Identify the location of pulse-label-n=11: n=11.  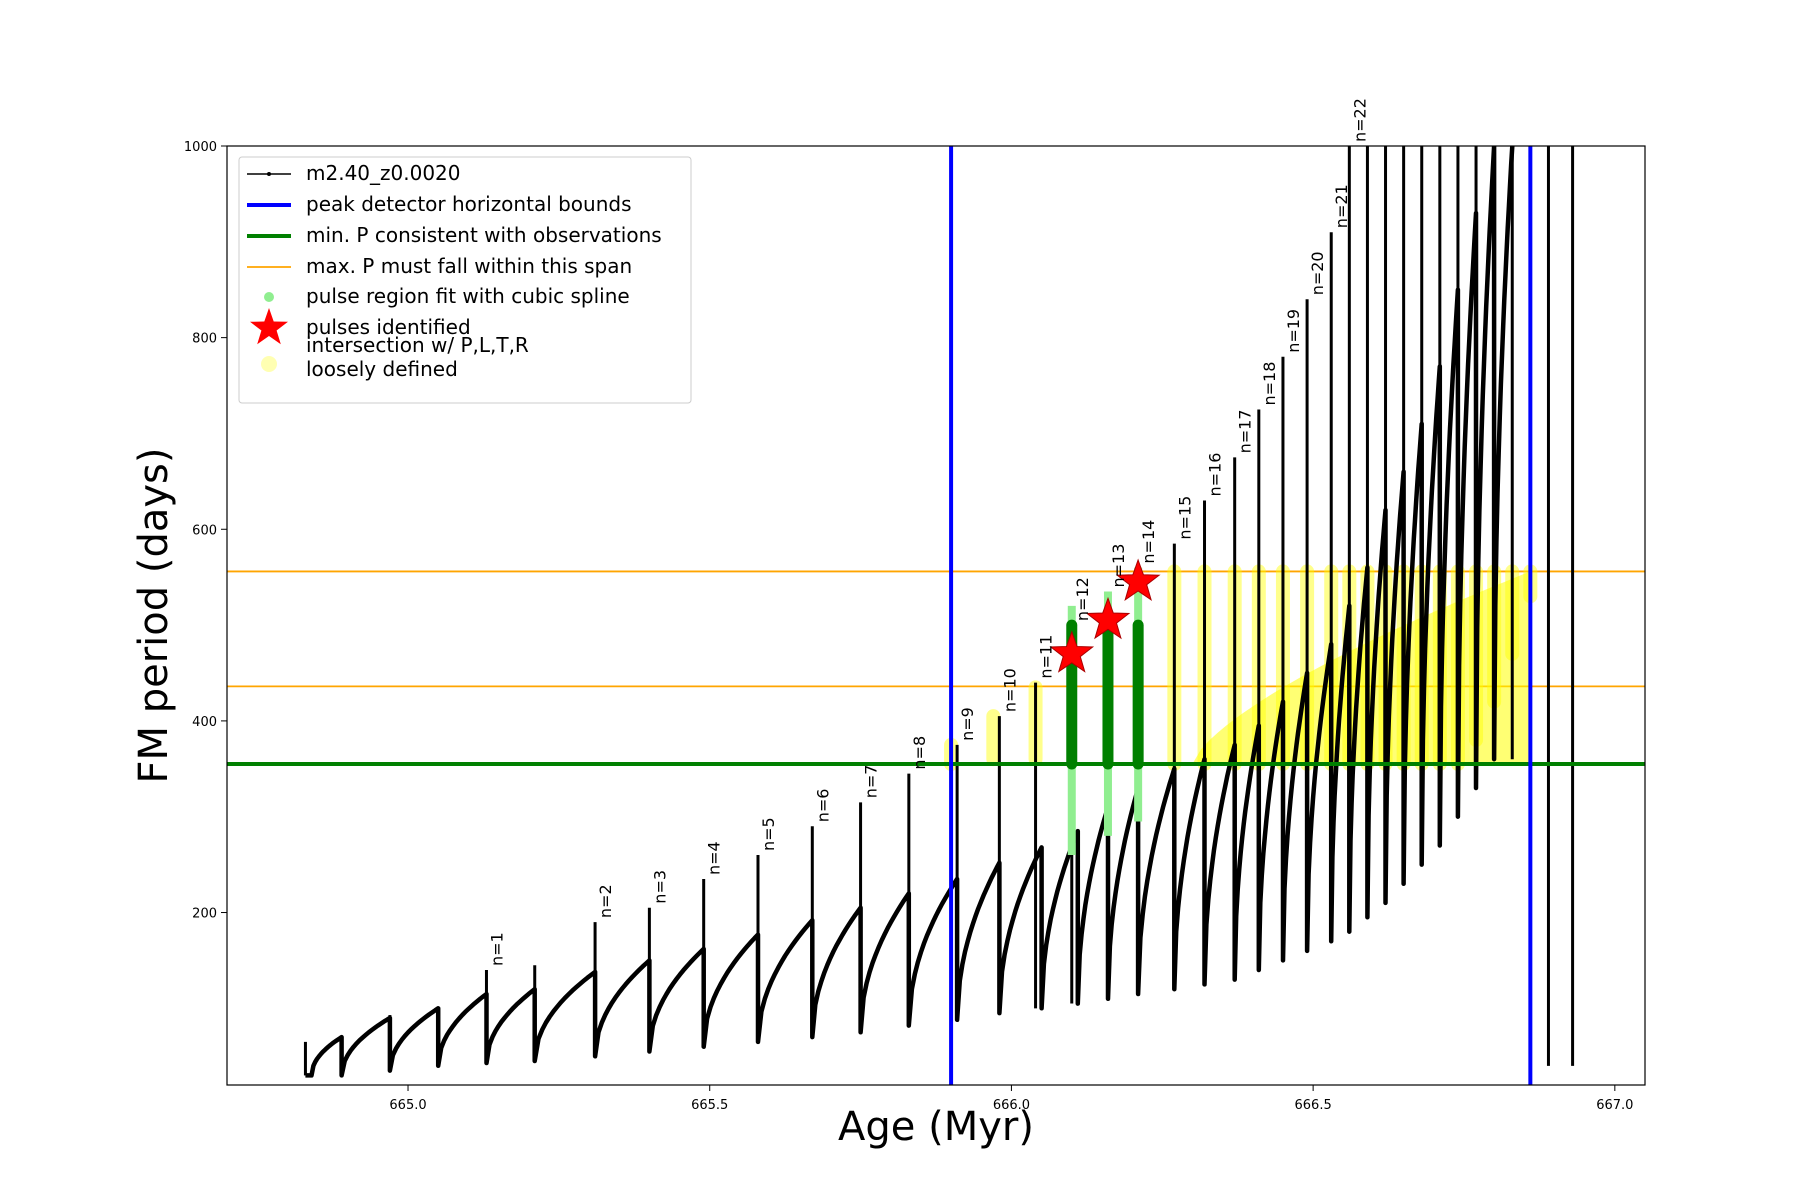
(1046, 657).